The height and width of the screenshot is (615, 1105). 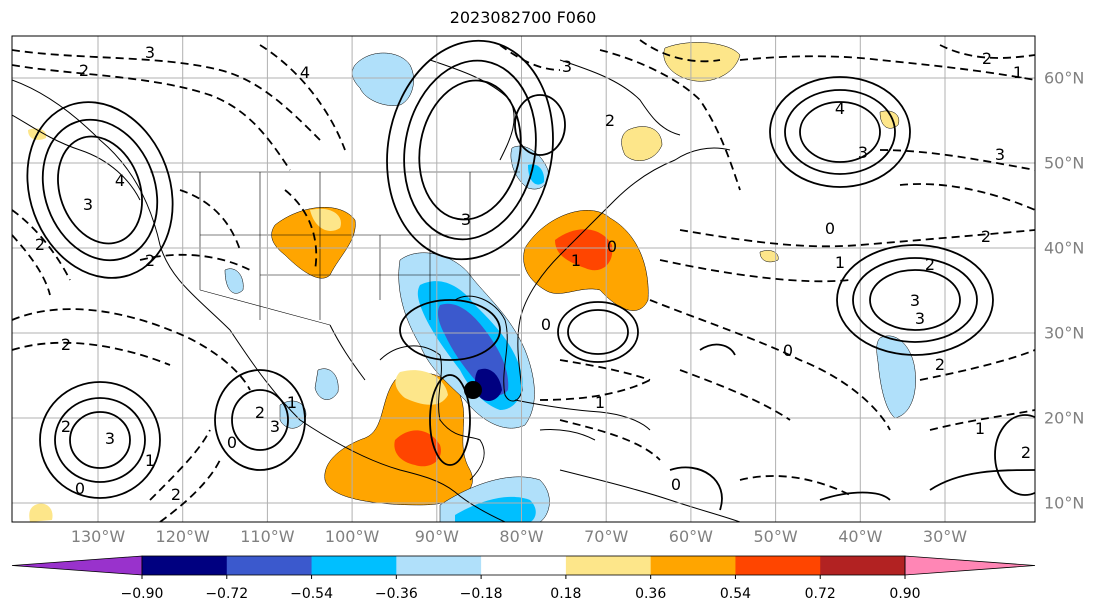 What do you see at coordinates (860, 536) in the screenshot?
I see `longitude-label: 40°W` at bounding box center [860, 536].